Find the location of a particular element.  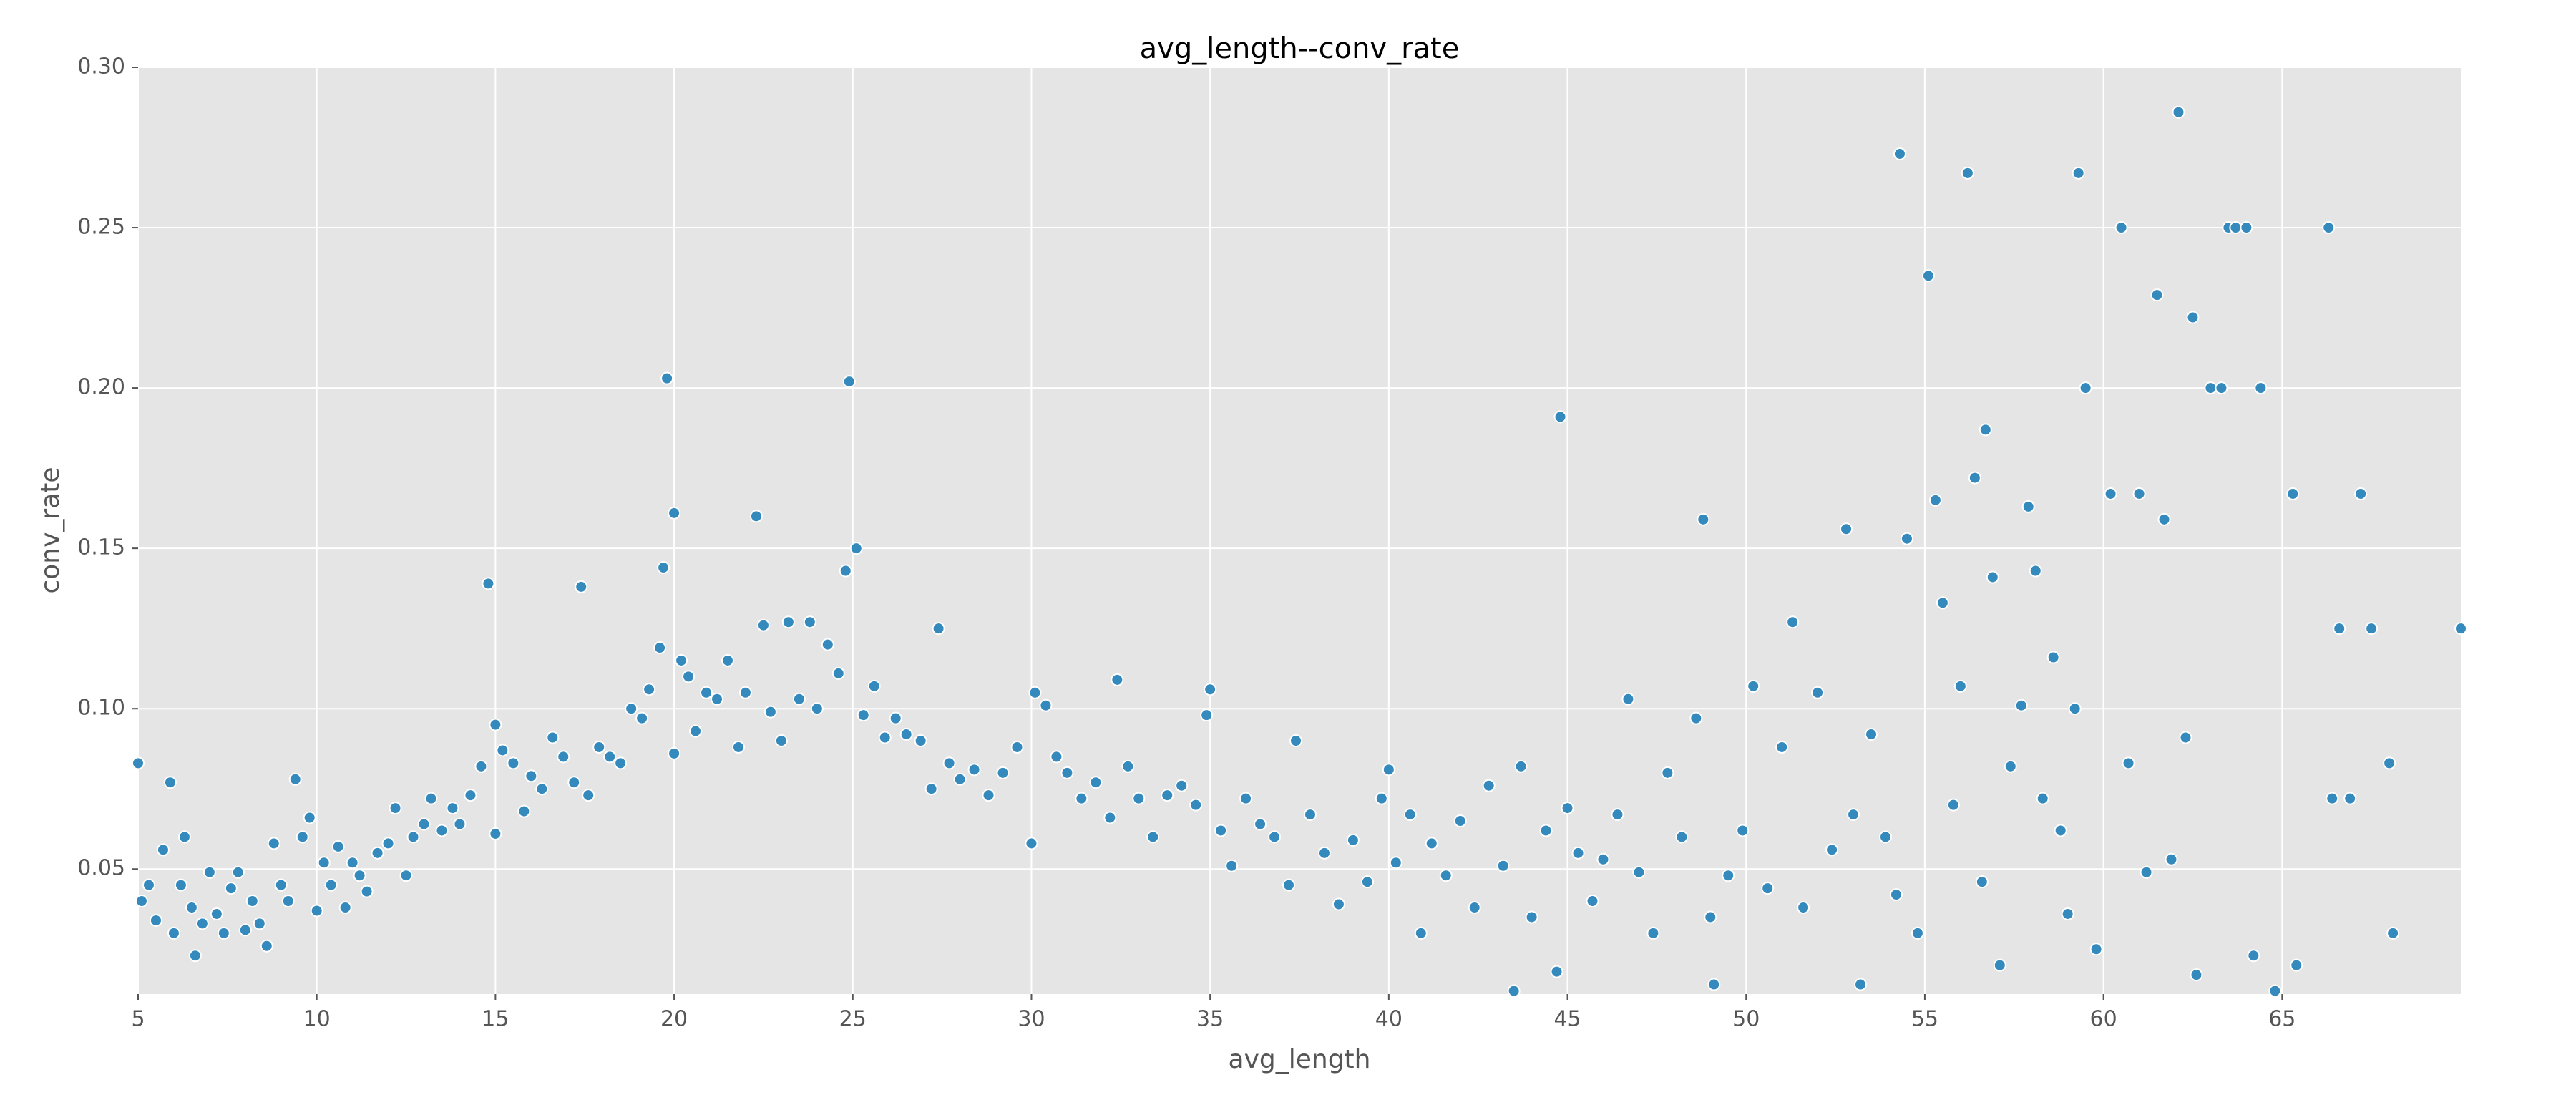

x-tick-label: 65 is located at coordinates (2282, 1020).